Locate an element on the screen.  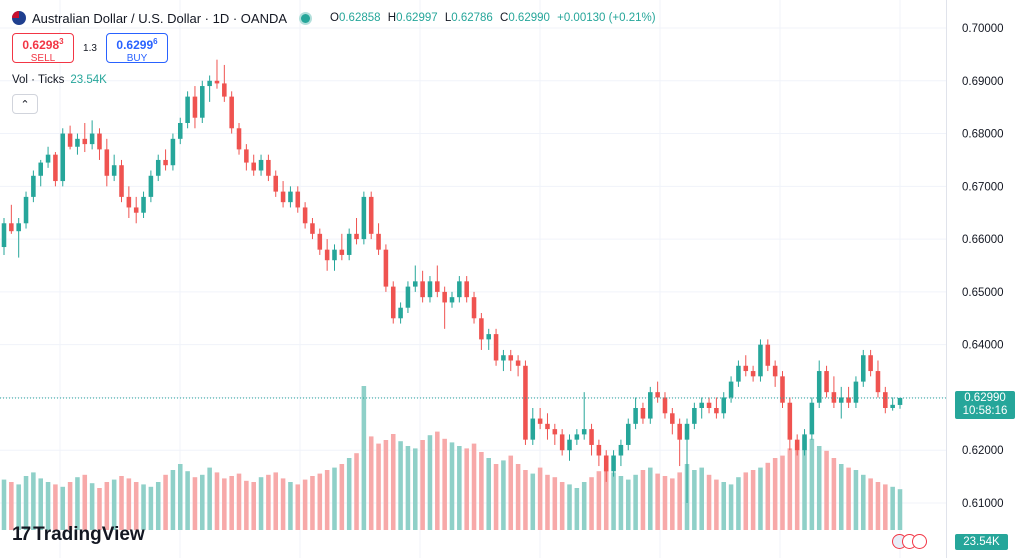
sell-label: SELL is located at coordinates (43, 58).